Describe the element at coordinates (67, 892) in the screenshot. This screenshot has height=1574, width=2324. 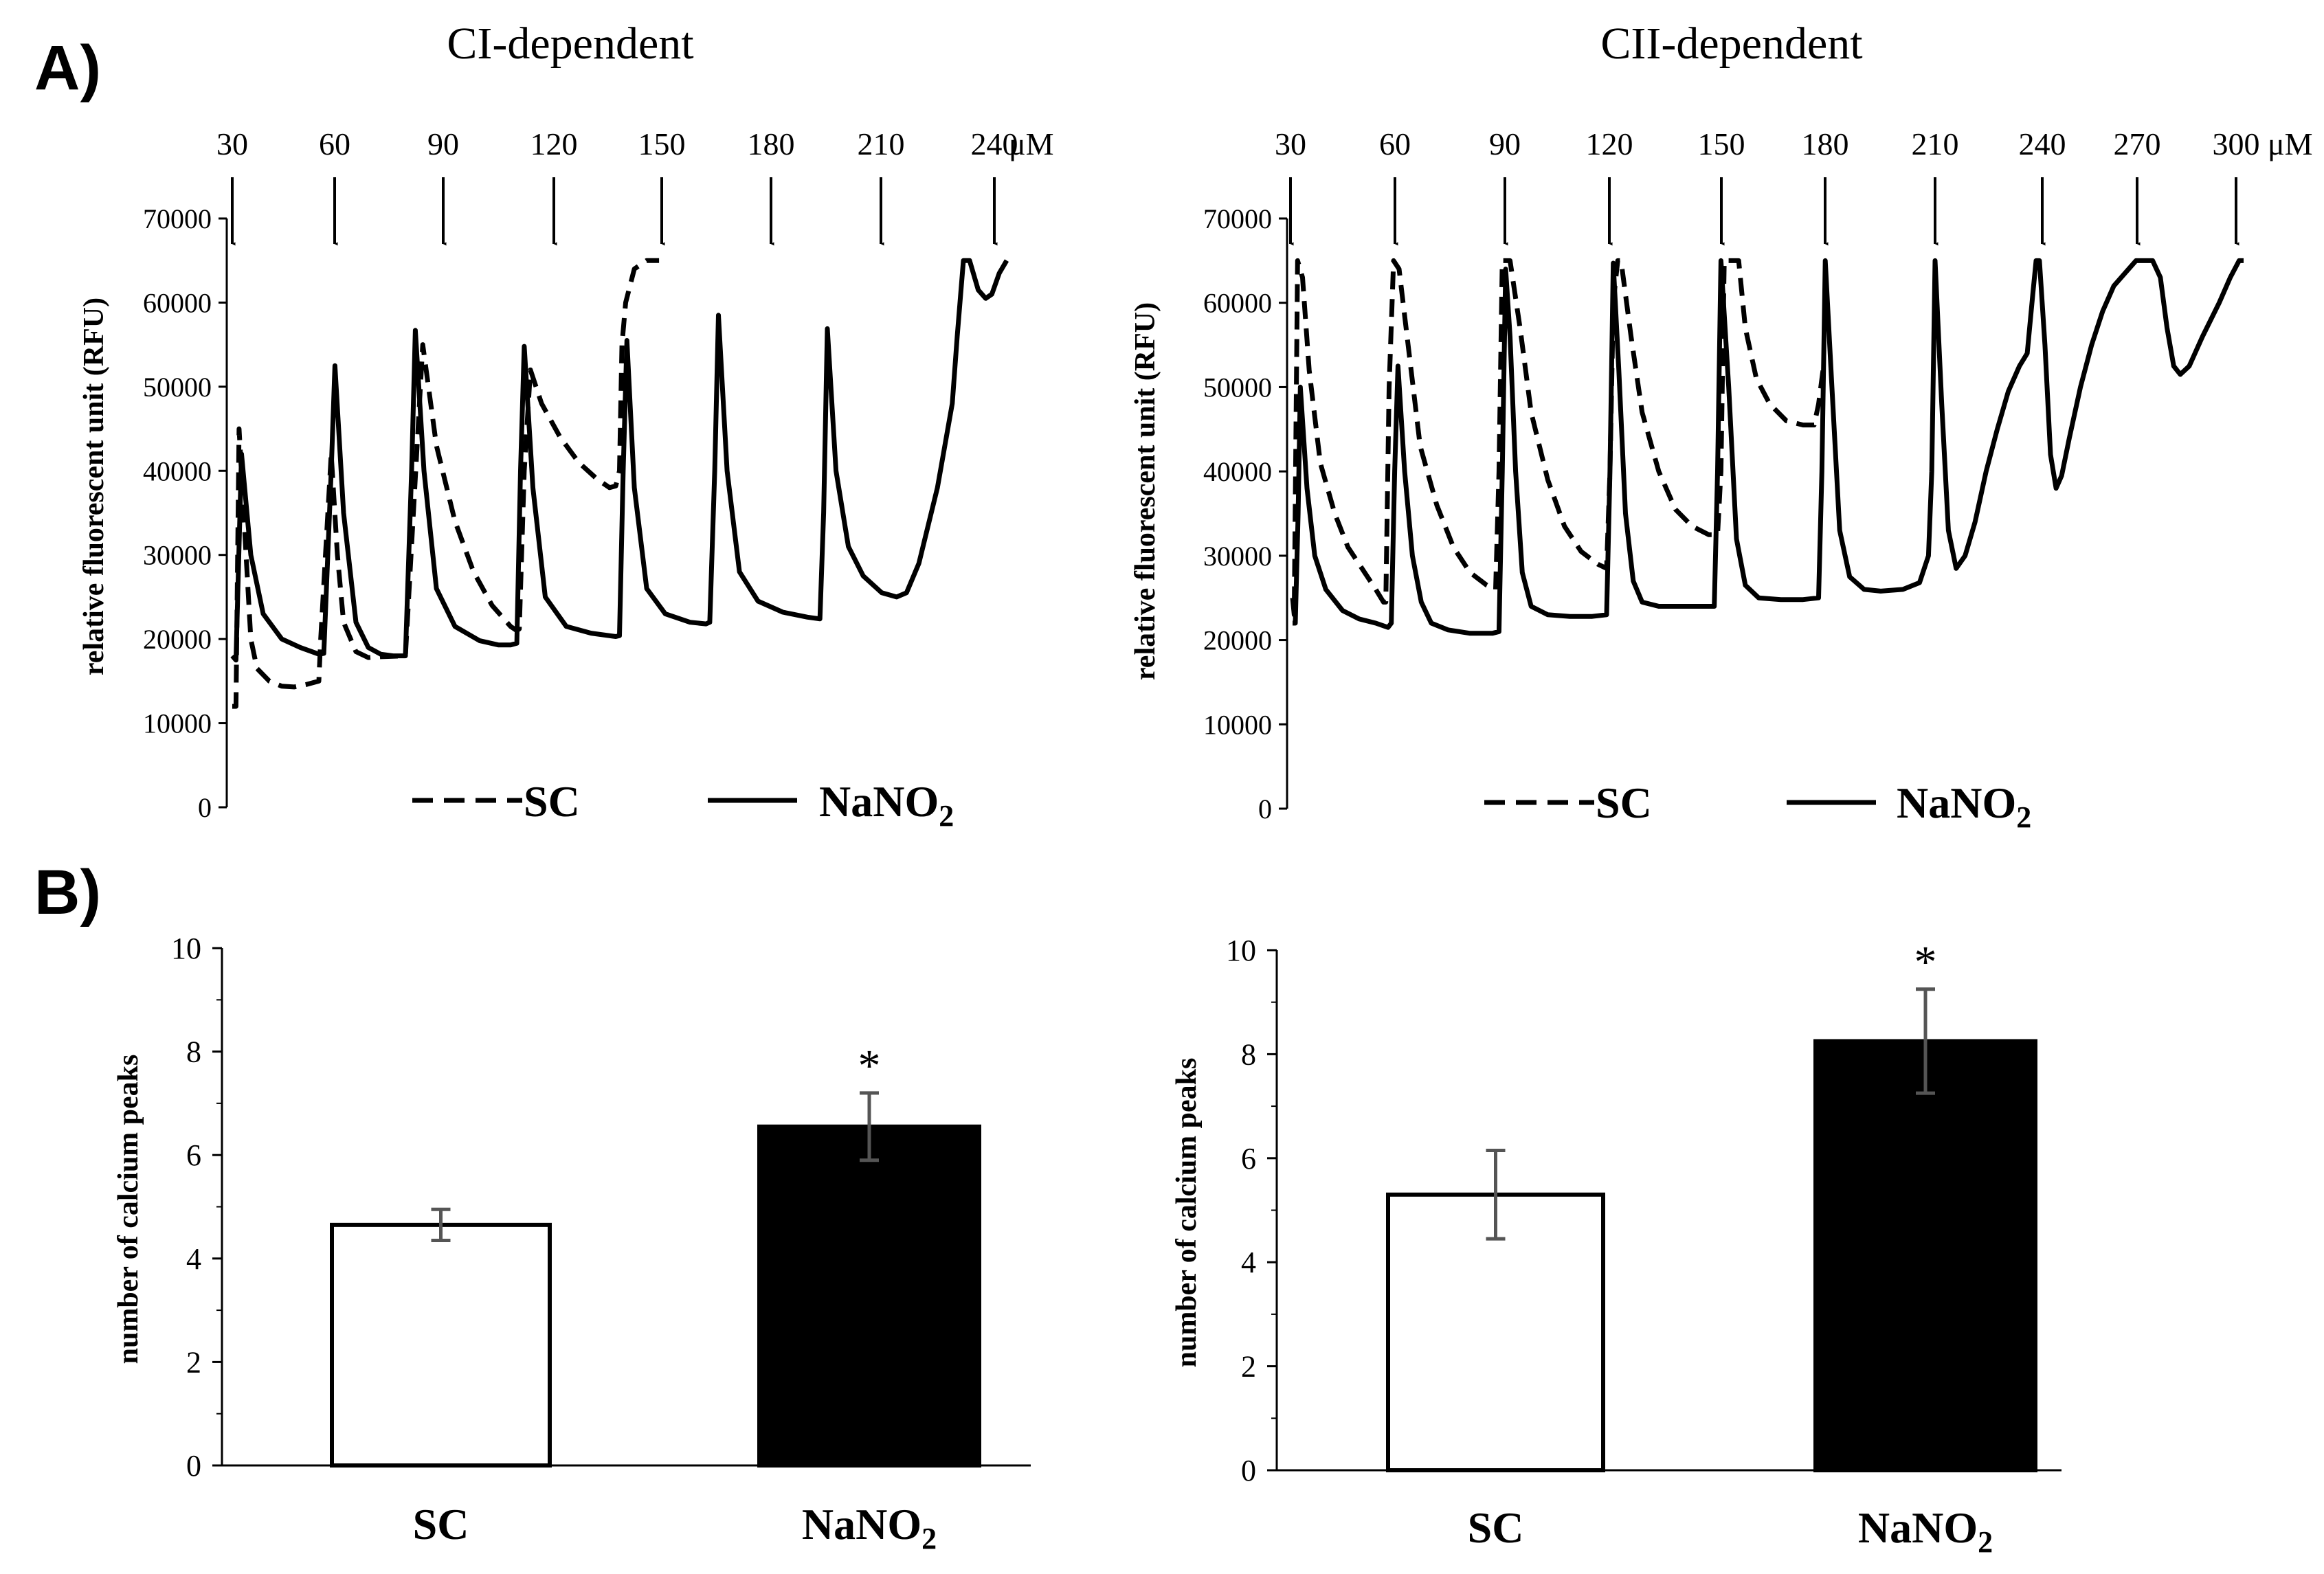
I see `panel-label-b: B)` at that location.